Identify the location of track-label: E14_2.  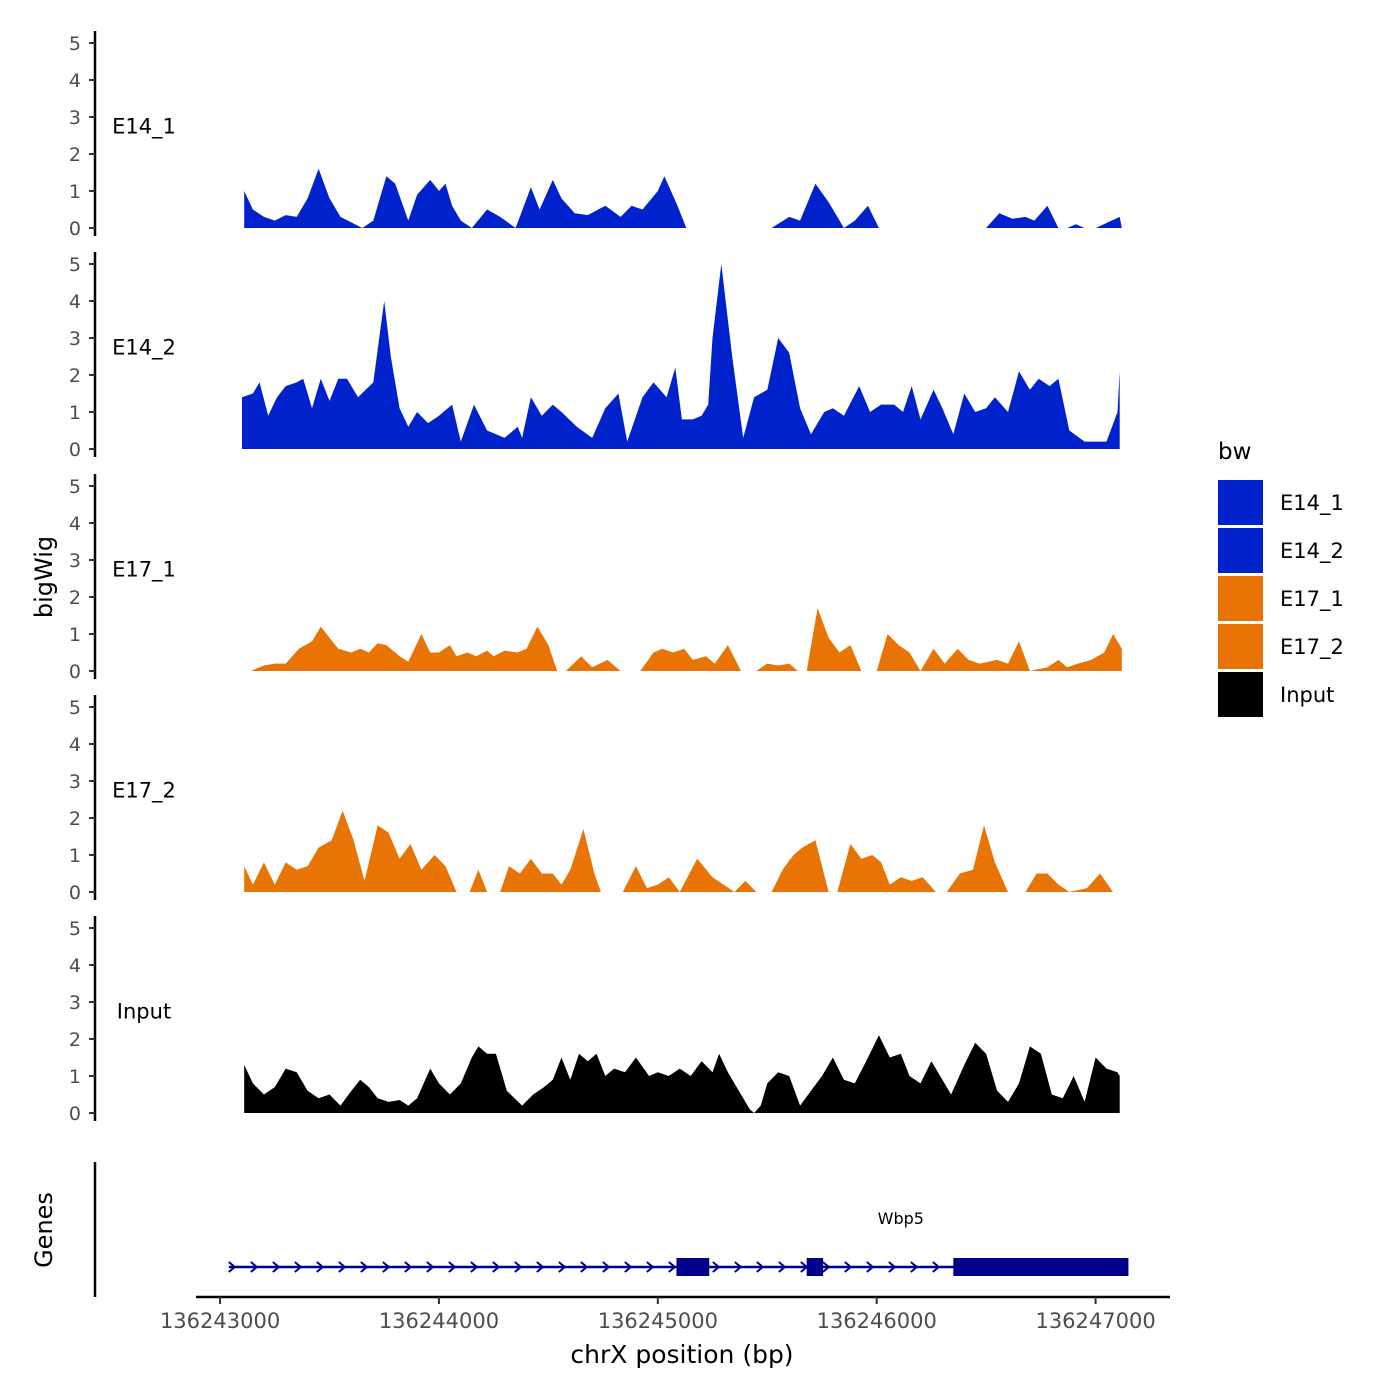
(144, 348).